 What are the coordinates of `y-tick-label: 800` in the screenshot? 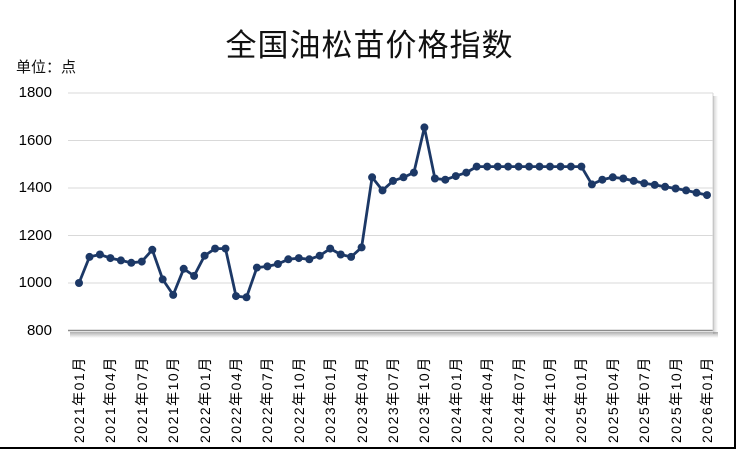 It's located at (39, 330).